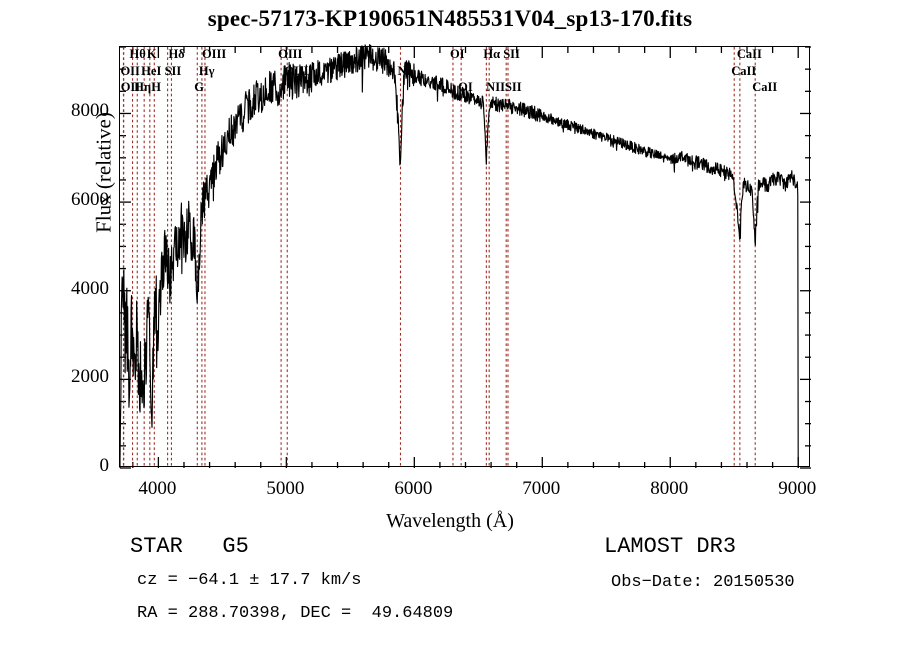  Describe the element at coordinates (285, 488) in the screenshot. I see `x-tick-label: 5000` at that location.